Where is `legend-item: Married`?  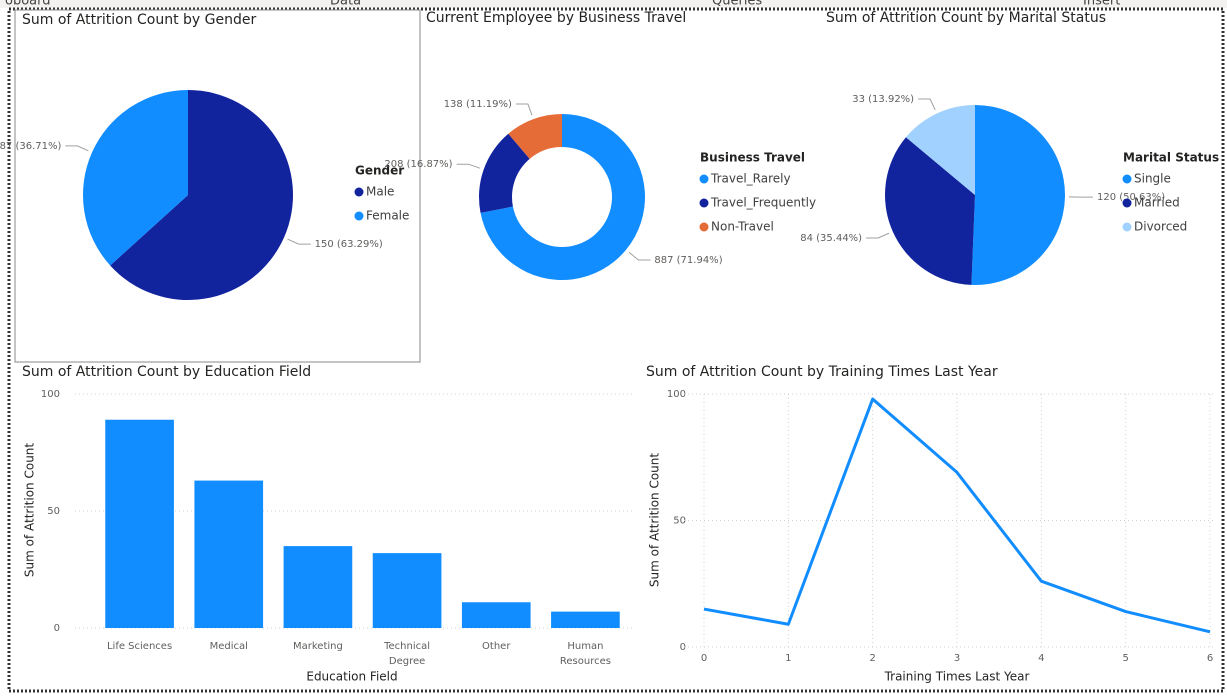 legend-item: Married is located at coordinates (1157, 203).